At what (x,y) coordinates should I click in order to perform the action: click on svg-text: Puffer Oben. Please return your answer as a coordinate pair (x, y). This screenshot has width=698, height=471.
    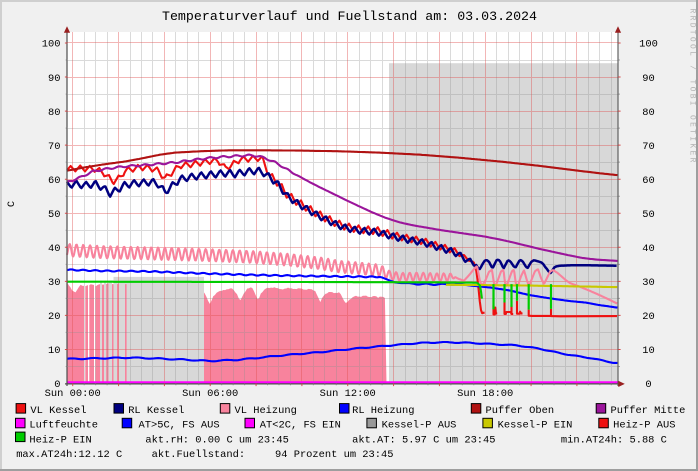
    Looking at the image, I should click on (520, 411).